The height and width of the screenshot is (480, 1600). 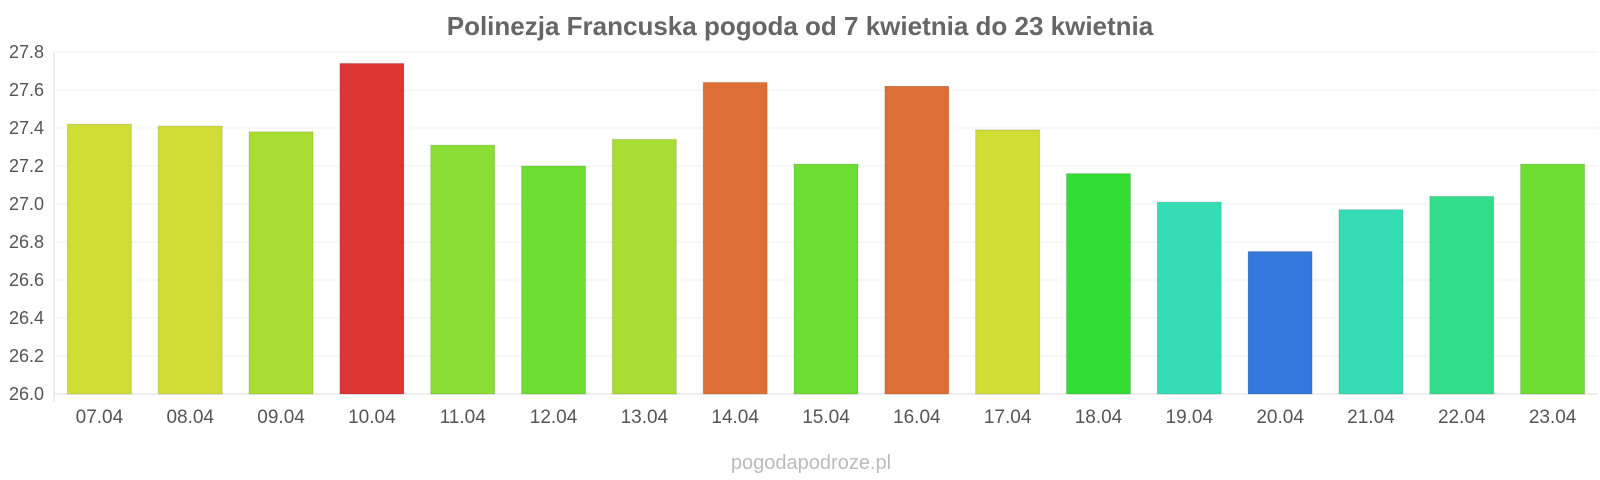 What do you see at coordinates (554, 417) in the screenshot?
I see `x-tick-label: 12.04` at bounding box center [554, 417].